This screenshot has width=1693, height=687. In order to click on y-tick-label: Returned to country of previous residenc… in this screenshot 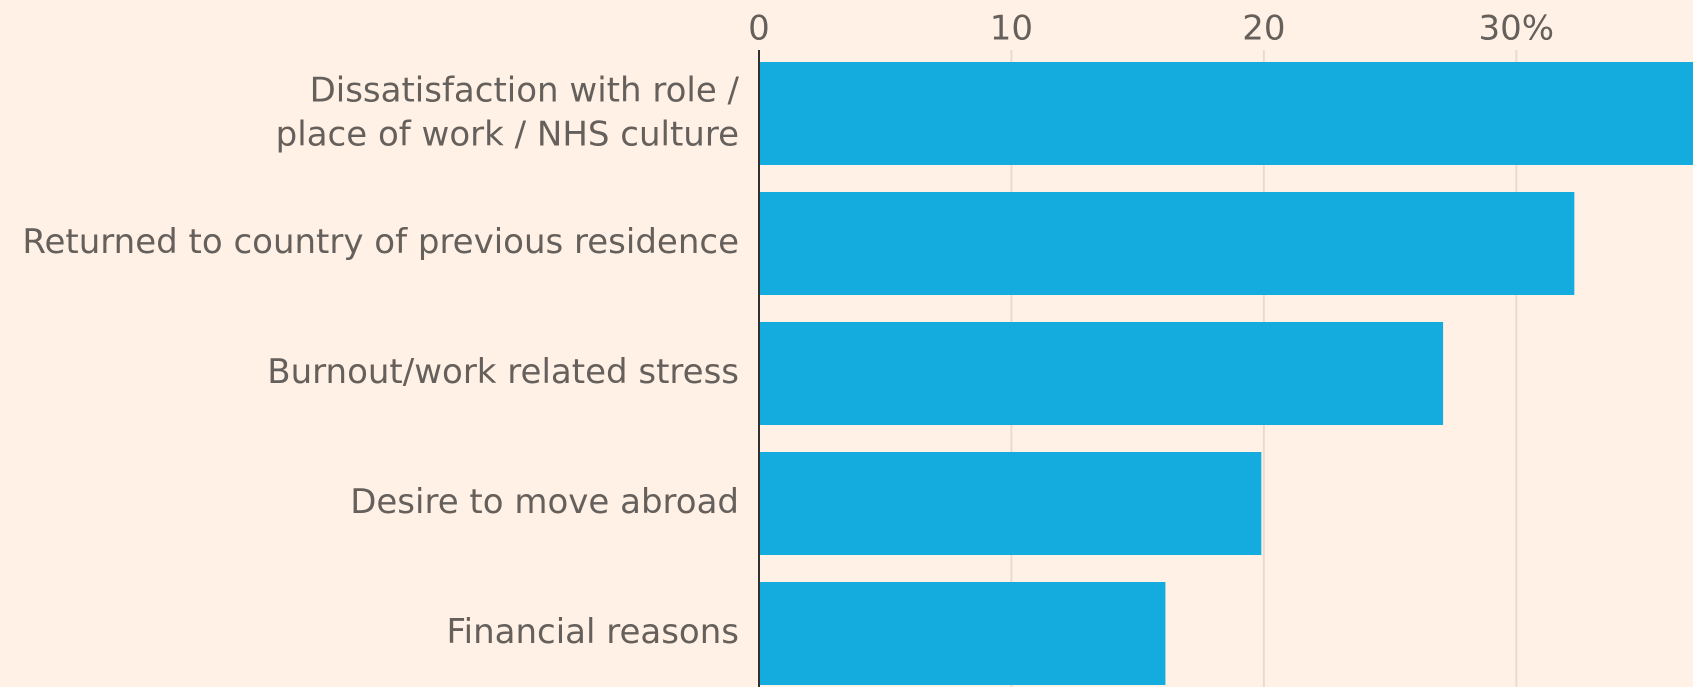, I will do `click(380, 242)`.